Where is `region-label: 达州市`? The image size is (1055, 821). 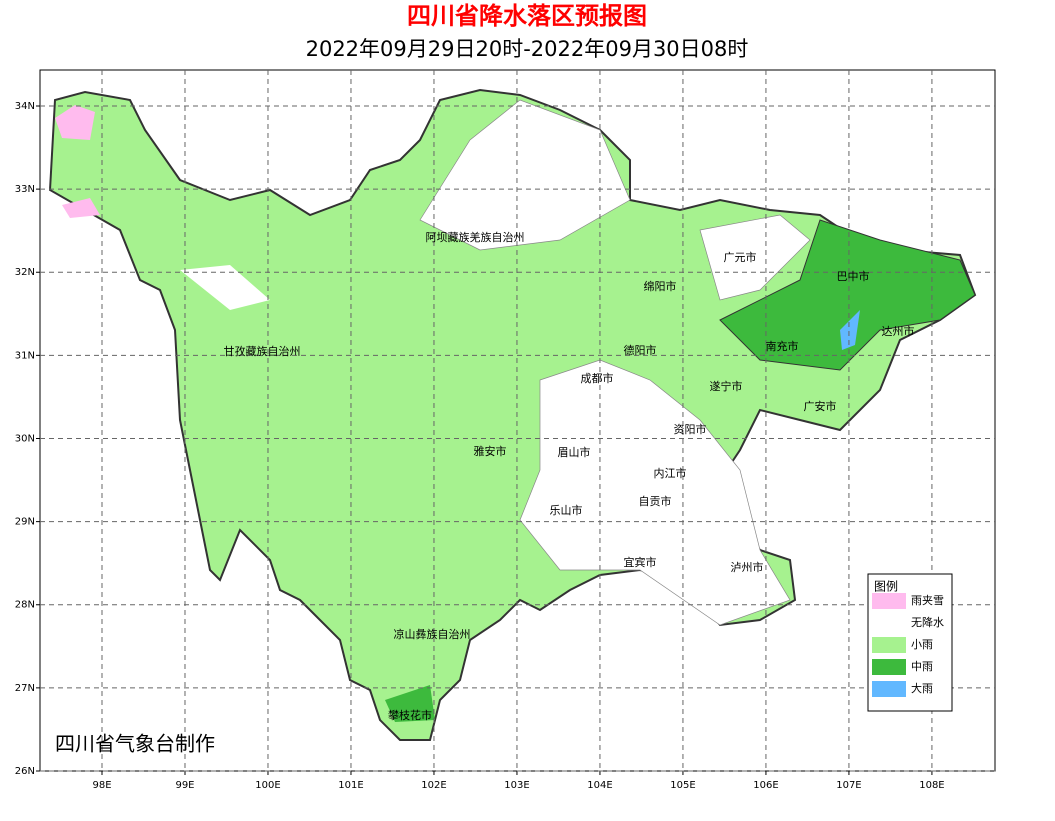
region-label: 达州市 is located at coordinates (898, 331).